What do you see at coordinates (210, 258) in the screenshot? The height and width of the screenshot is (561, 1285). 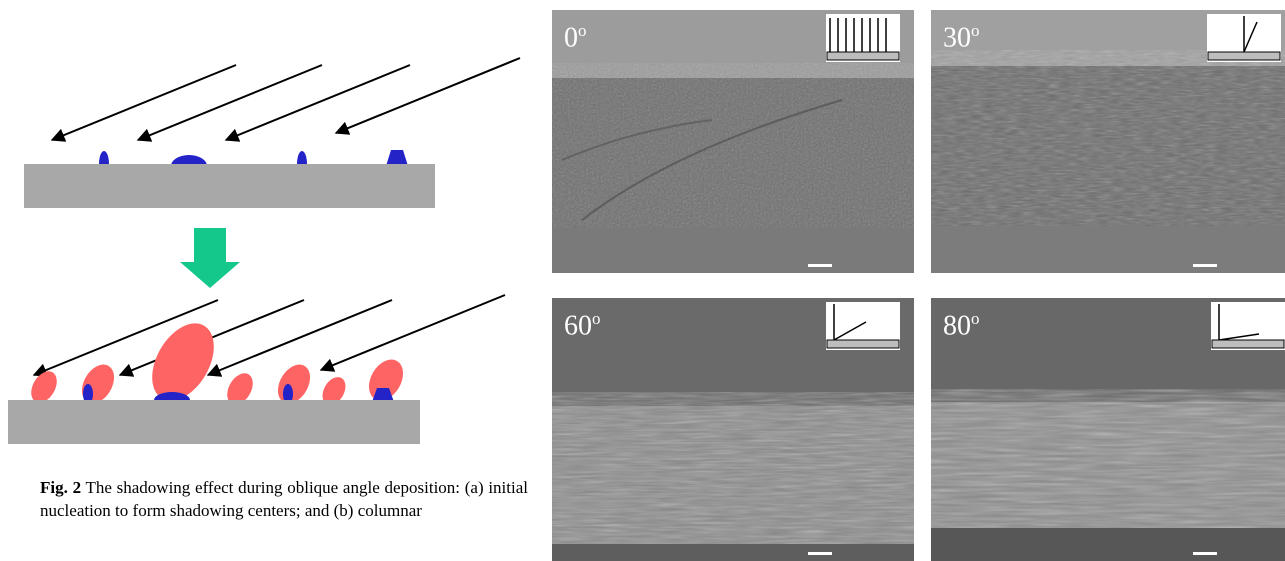 I see `down-arrow-icon` at bounding box center [210, 258].